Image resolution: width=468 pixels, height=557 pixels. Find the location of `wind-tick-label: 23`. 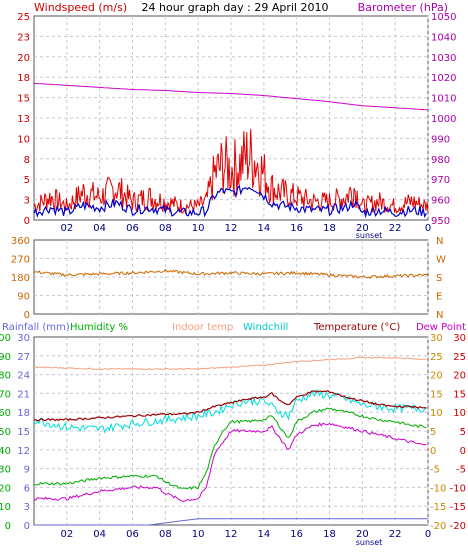

wind-tick-label: 23 is located at coordinates (23, 37).